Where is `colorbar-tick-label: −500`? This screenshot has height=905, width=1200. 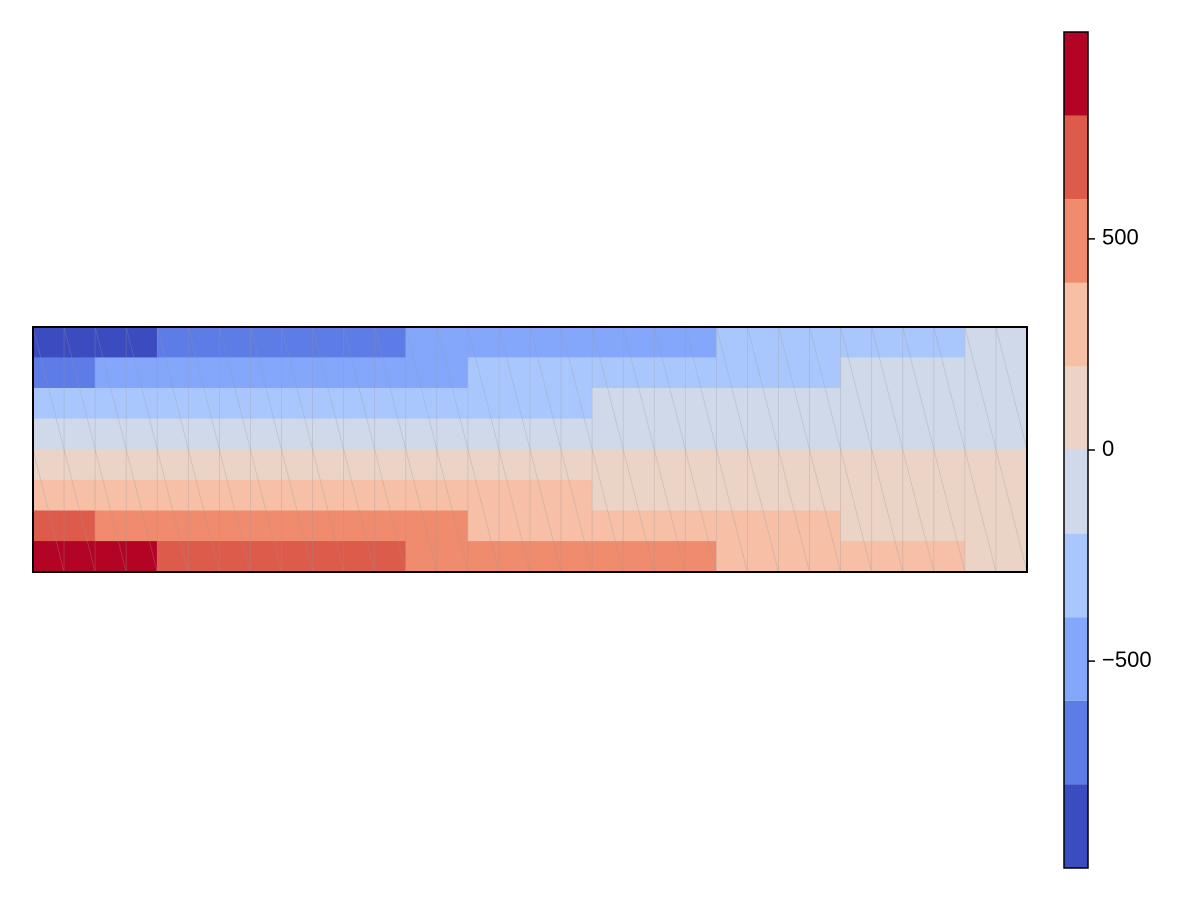
colorbar-tick-label: −500 is located at coordinates (1127, 659).